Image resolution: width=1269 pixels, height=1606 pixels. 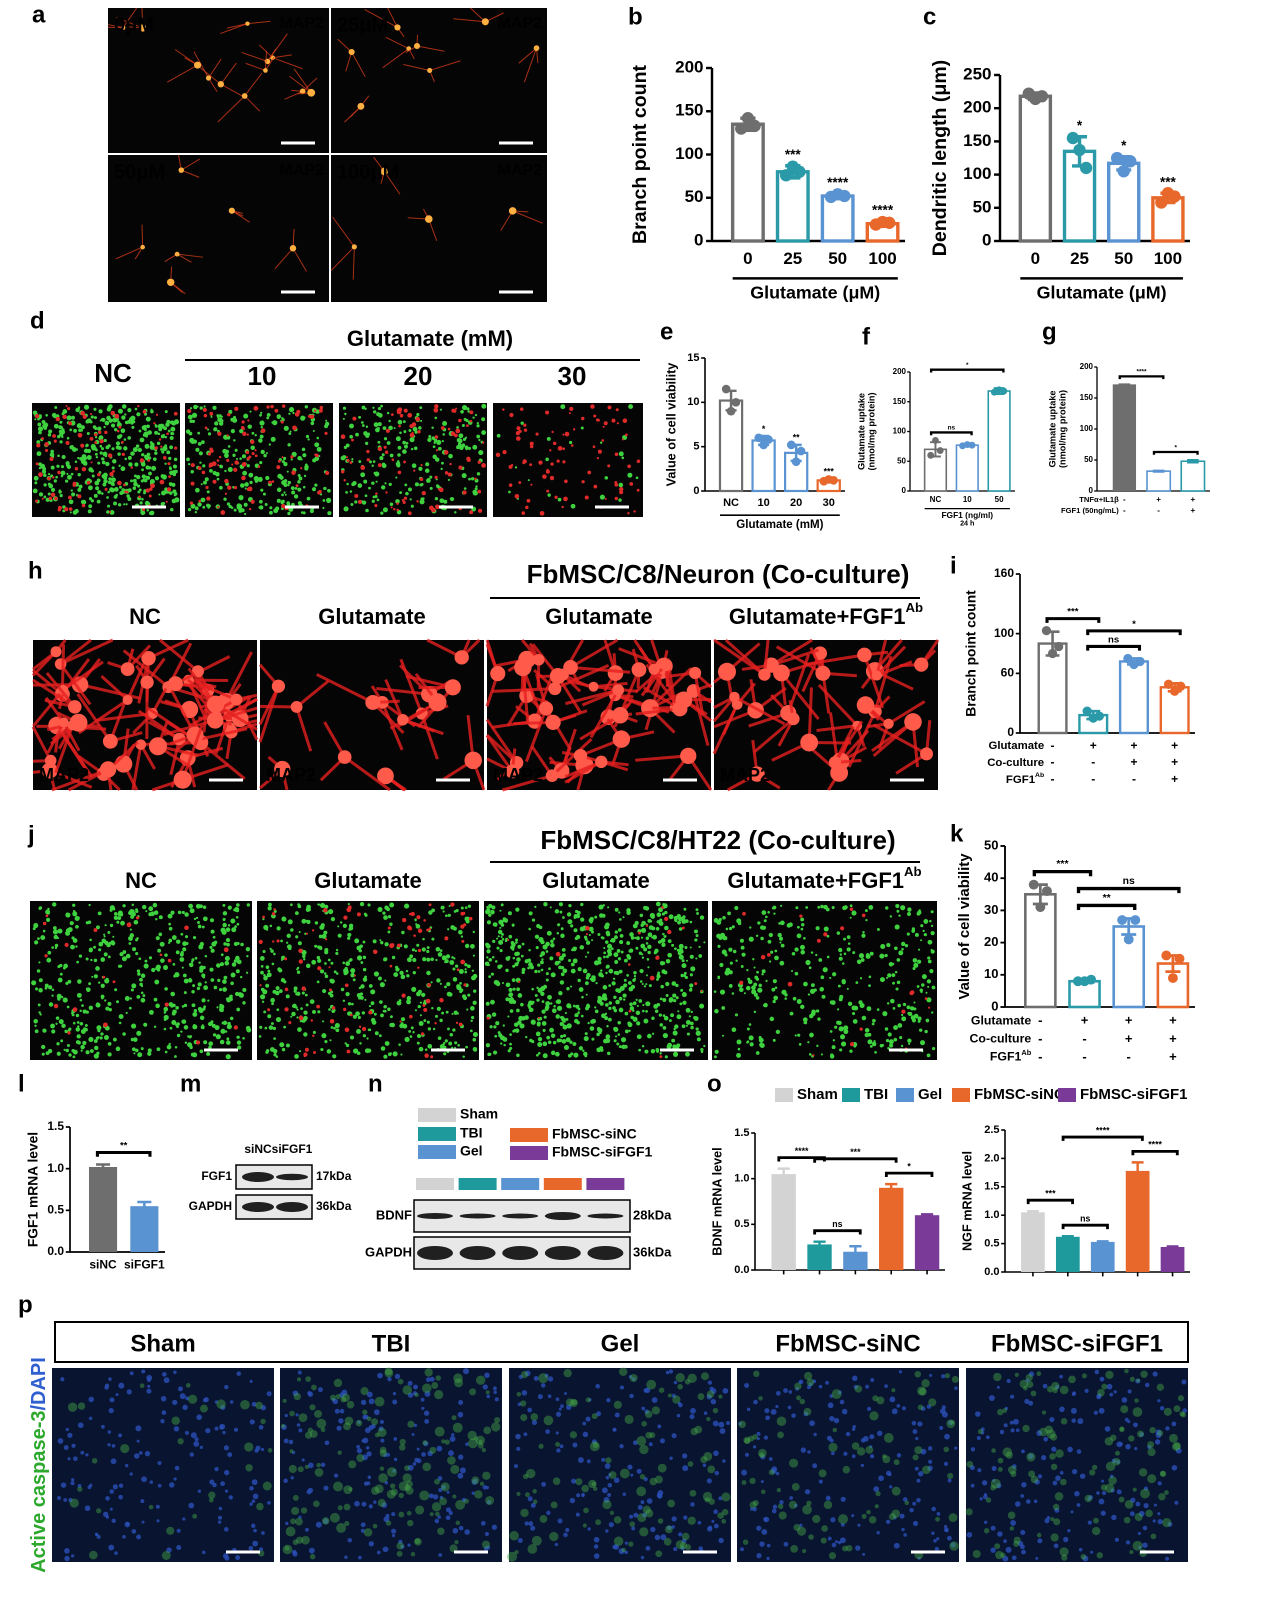 I want to click on condition-label: 25μM, so click(x=362, y=25).